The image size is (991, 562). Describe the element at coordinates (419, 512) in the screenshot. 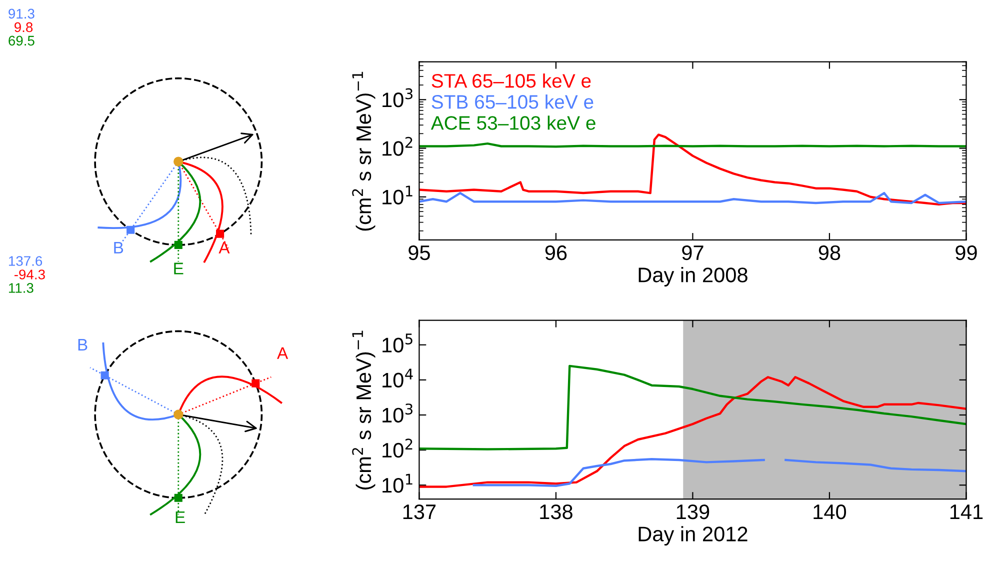

I see `x-tick-label: 137` at that location.